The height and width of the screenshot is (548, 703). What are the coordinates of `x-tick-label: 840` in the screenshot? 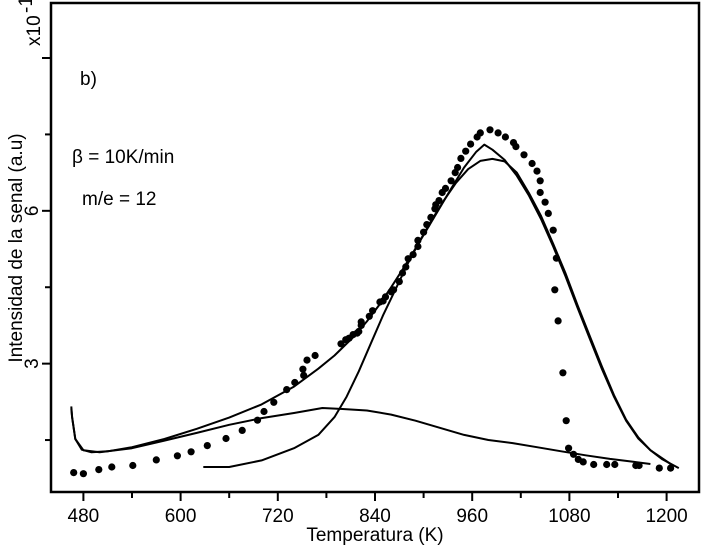 It's located at (375, 516).